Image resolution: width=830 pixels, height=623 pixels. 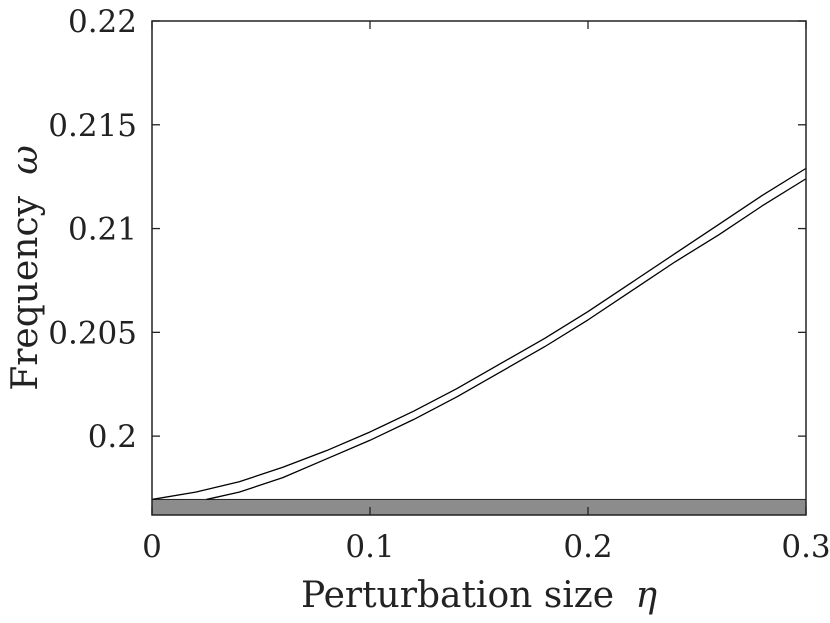 I want to click on y-tick-label: 0.21, so click(x=102, y=230).